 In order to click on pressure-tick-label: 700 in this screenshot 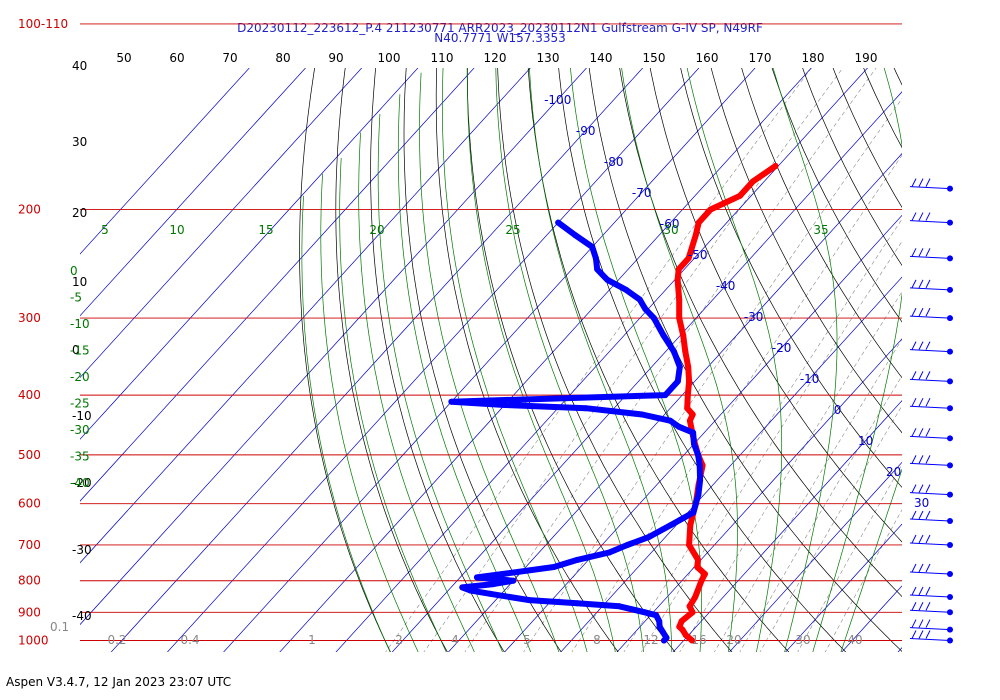, I will do `click(29, 545)`.